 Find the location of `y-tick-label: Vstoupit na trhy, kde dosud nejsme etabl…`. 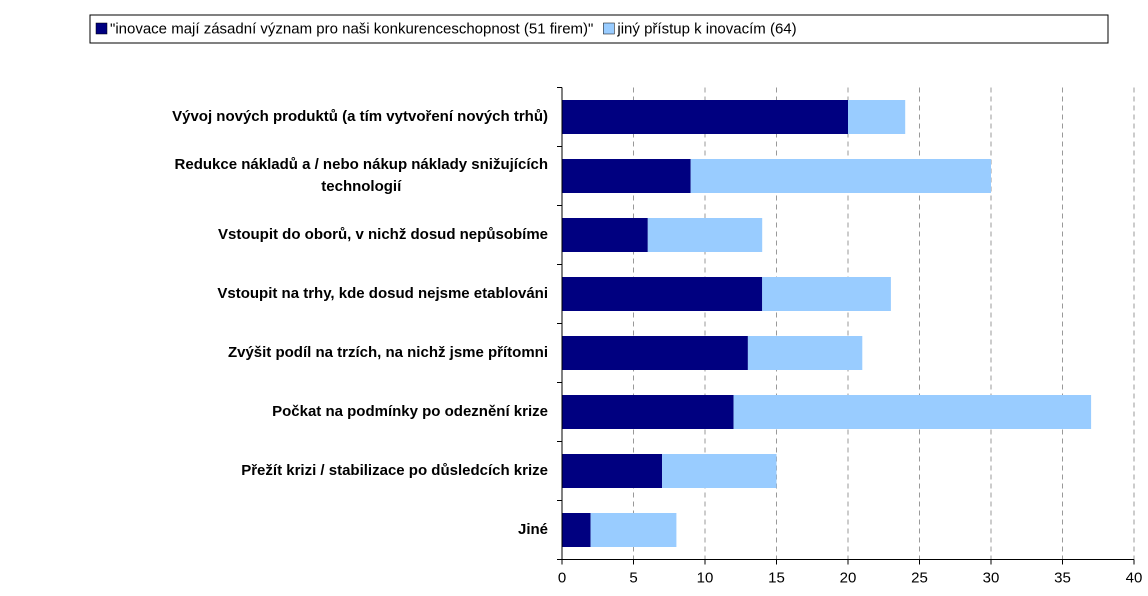

y-tick-label: Vstoupit na trhy, kde dosud nejsme etabl… is located at coordinates (382, 293).